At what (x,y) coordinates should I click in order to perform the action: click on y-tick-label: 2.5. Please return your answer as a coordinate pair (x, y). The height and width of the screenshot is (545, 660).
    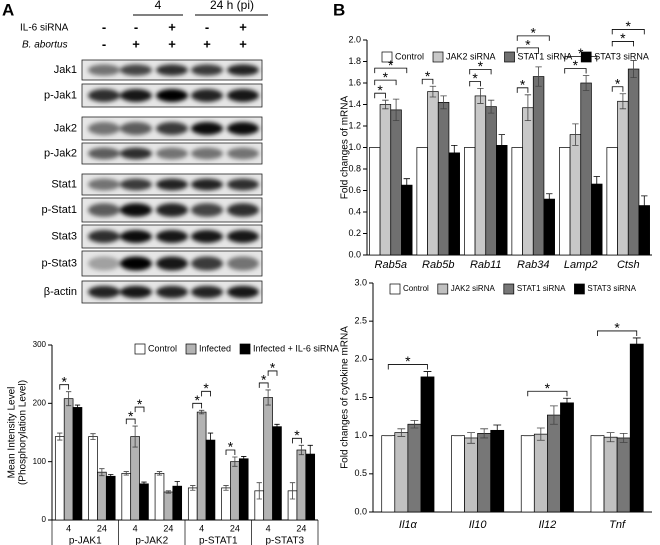
    Looking at the image, I should click on (360, 321).